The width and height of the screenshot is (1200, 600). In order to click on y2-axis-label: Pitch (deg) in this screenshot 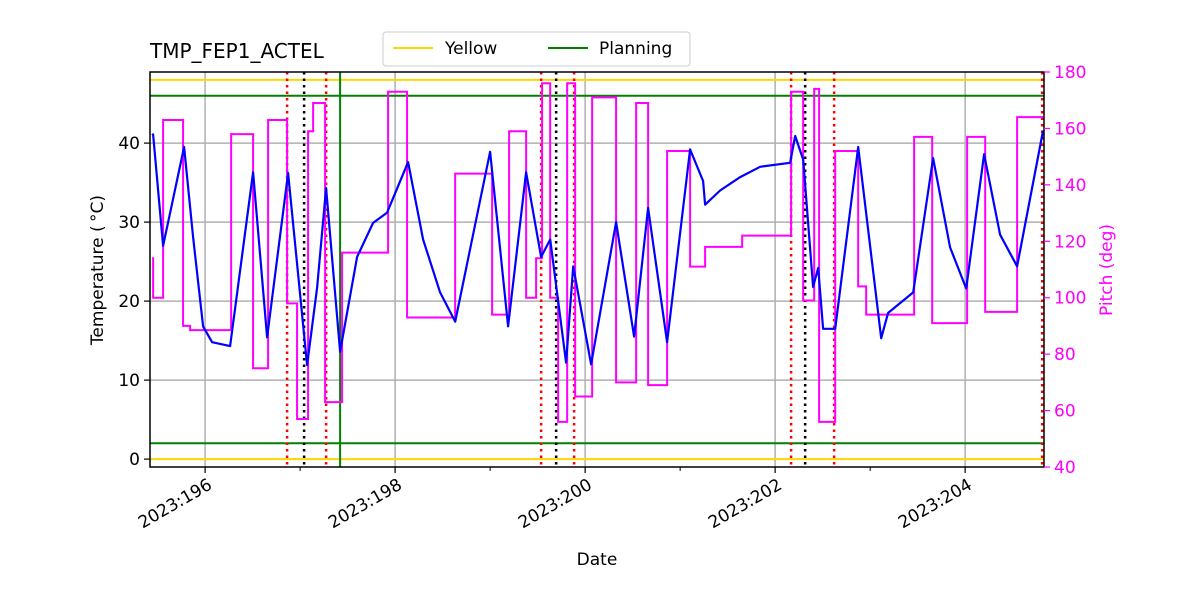, I will do `click(1107, 270)`.